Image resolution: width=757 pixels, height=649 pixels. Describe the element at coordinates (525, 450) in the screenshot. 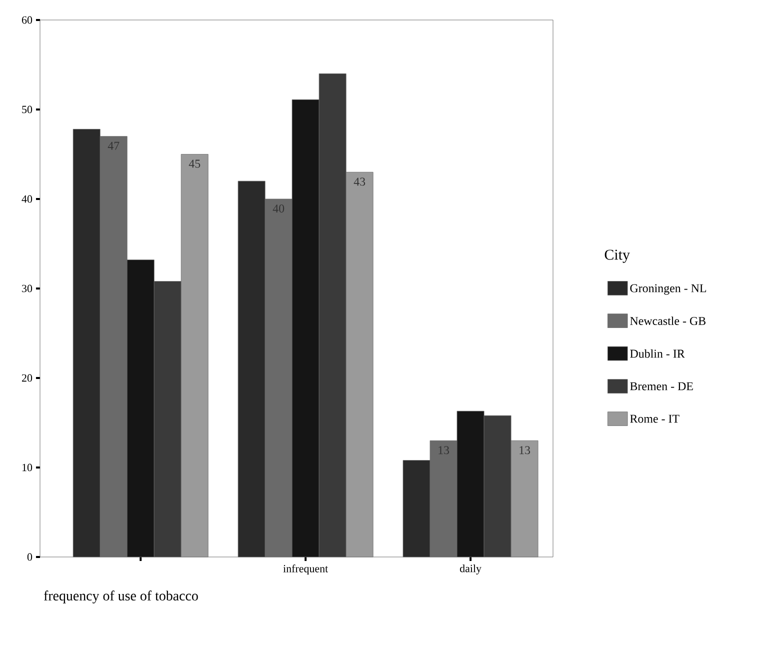

I see `data-label: 13` at that location.